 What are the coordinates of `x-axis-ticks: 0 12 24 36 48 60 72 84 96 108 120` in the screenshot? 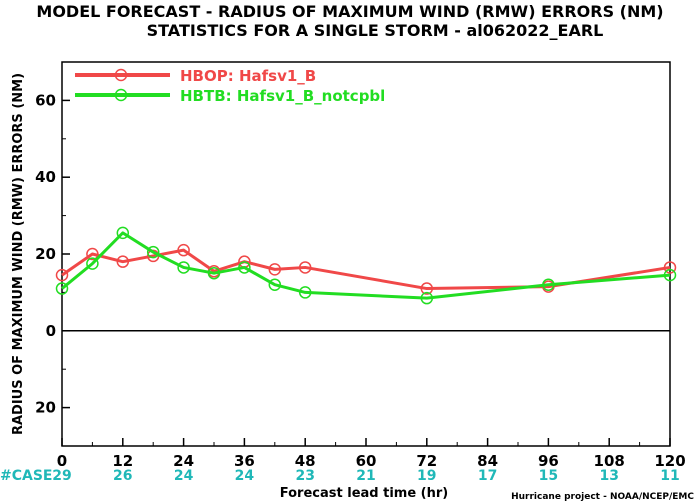 It's located at (371, 454).